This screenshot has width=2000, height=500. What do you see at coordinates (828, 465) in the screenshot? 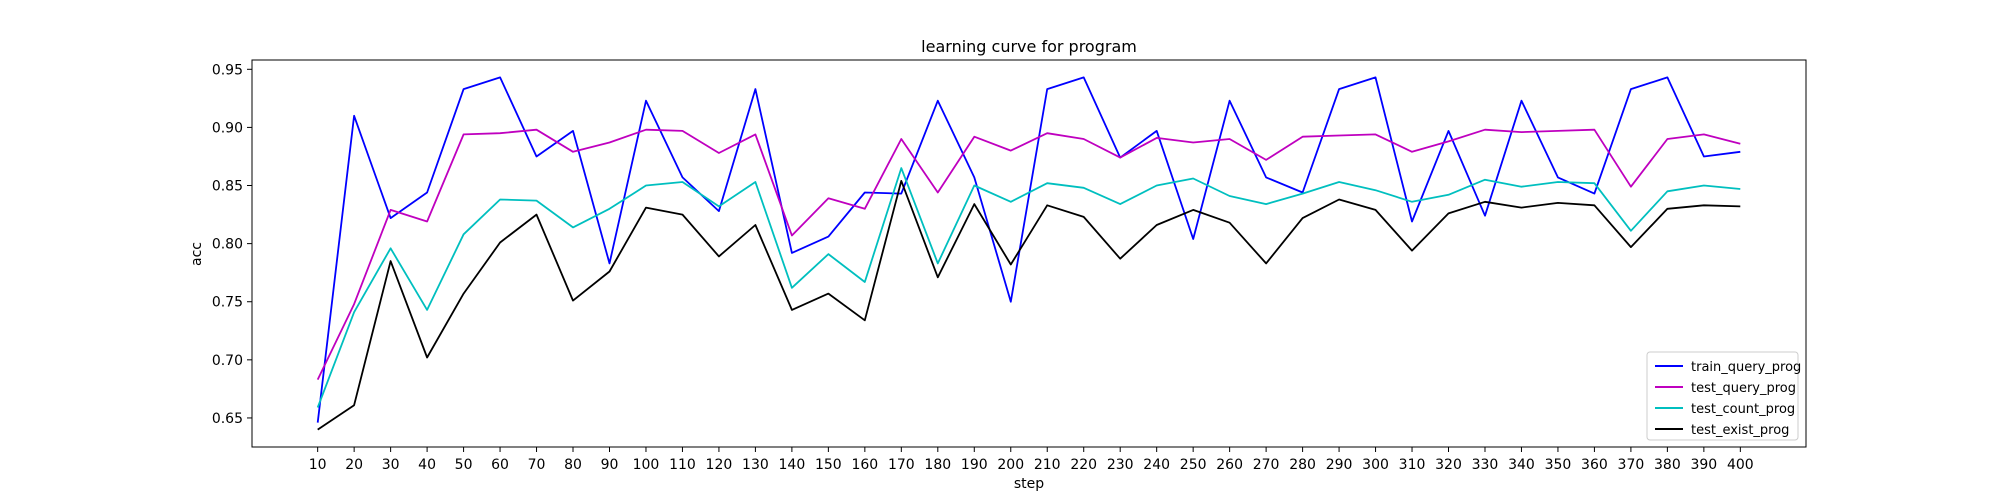
I see `x-tick-label: 150` at bounding box center [828, 465].